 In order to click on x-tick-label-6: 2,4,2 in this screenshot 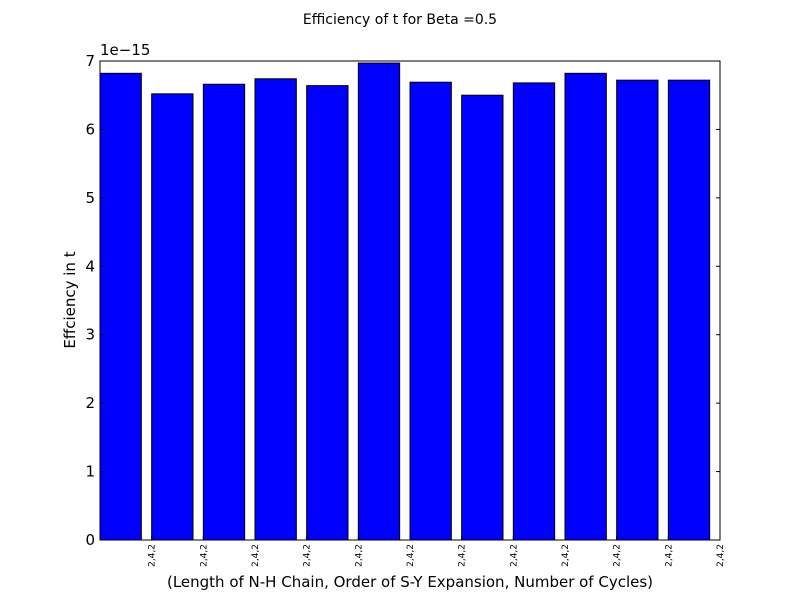, I will do `click(411, 555)`.